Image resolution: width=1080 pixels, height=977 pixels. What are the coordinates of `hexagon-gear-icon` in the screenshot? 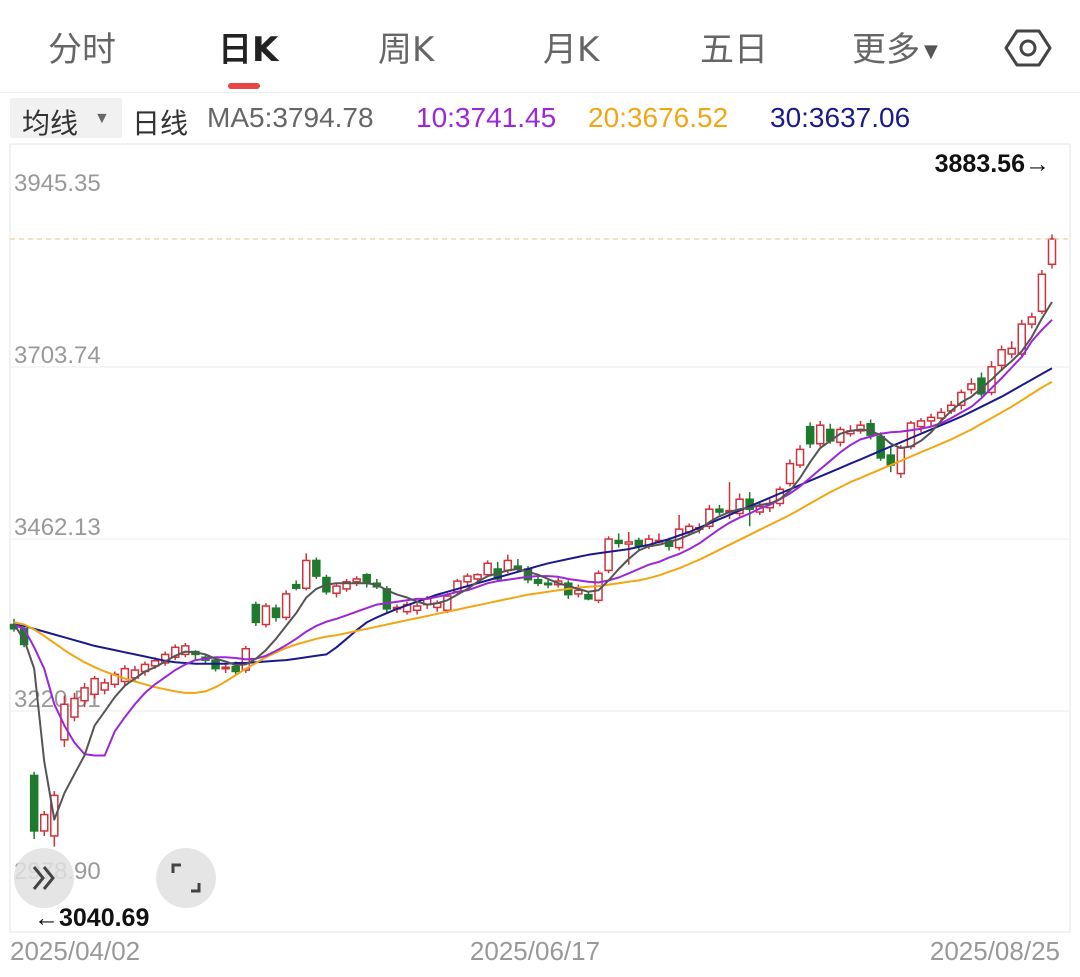 It's located at (1028, 48).